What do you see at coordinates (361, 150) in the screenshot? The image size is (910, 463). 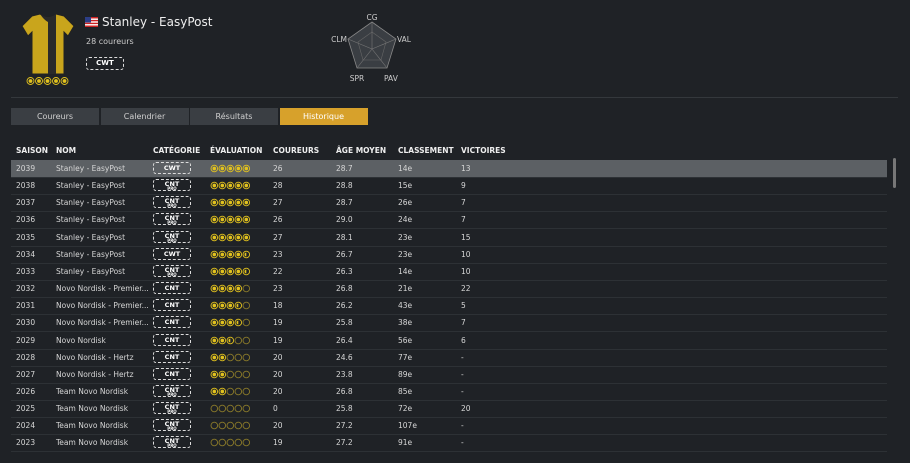 I see `column-header: ÂGE MOYEN` at bounding box center [361, 150].